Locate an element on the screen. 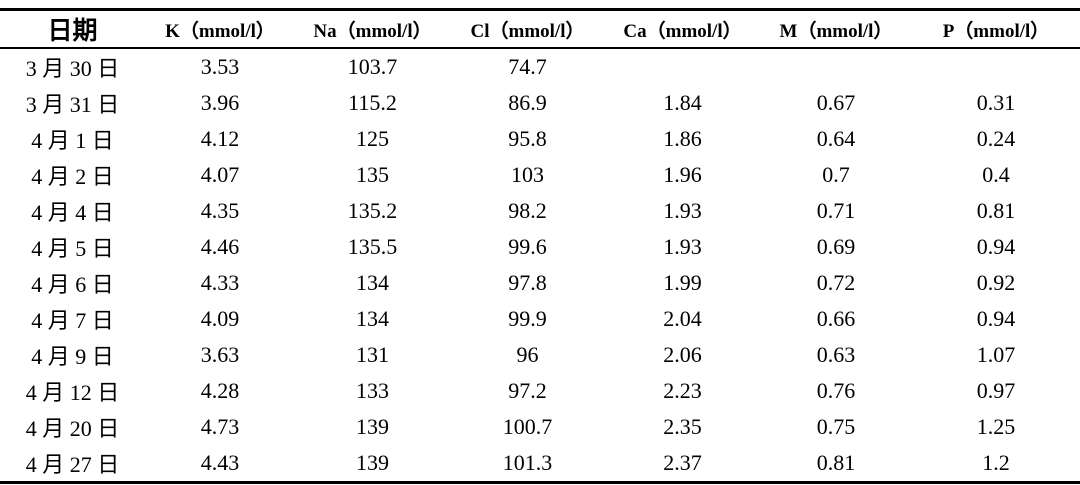 Image resolution: width=1080 pixels, height=485 pixels. table-row: 4 月 2 日 4.07 135 103 1.96 0.7 0.4 is located at coordinates (540, 175).